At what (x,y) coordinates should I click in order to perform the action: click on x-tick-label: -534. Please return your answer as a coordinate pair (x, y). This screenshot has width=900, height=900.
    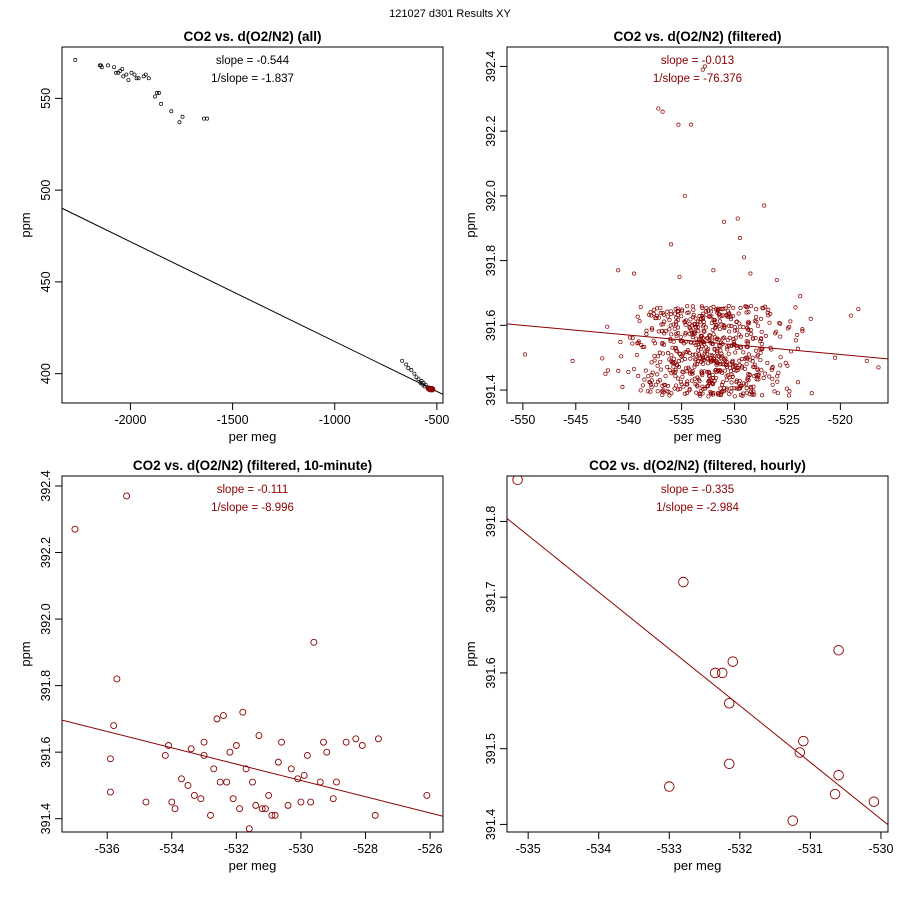
    Looking at the image, I should click on (171, 849).